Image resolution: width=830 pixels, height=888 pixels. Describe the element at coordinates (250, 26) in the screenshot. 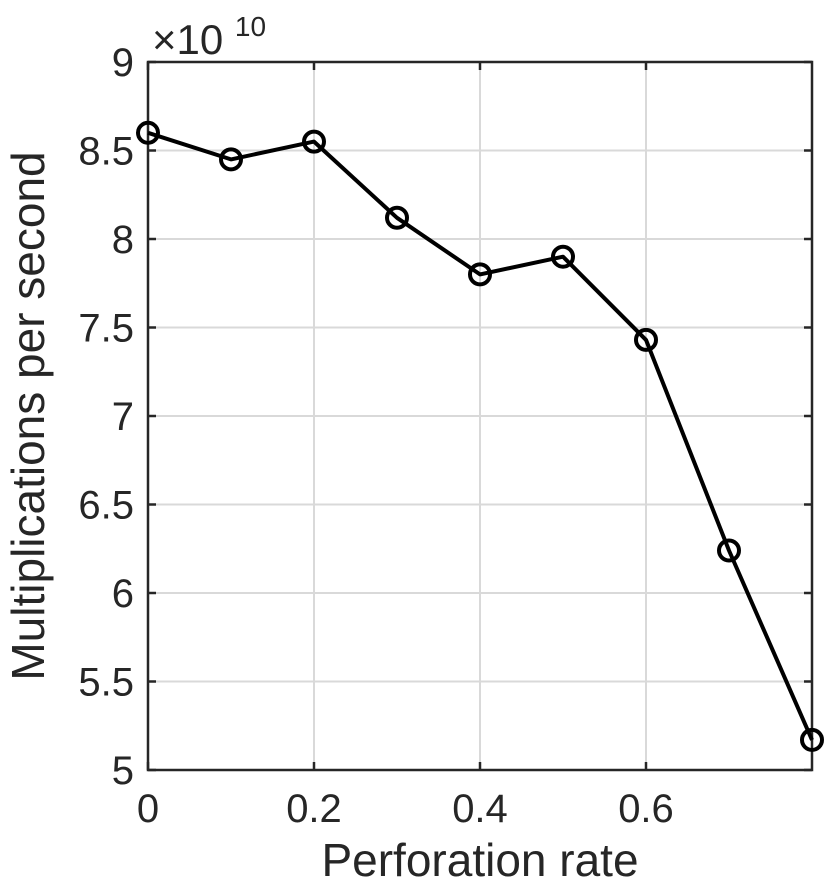

I see `exponent-power: 10` at that location.